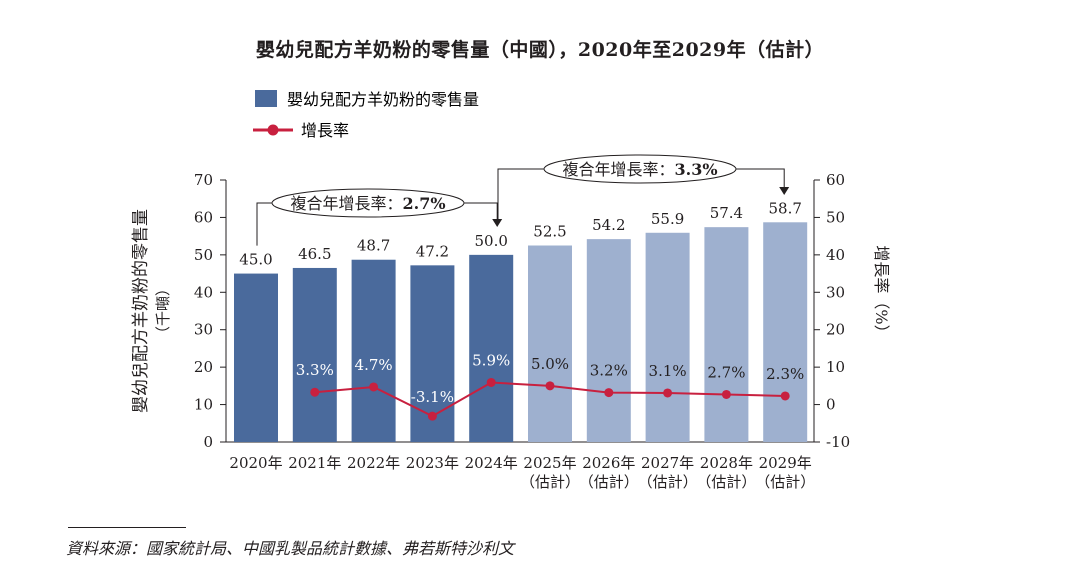 This screenshot has height=581, width=1080. Describe the element at coordinates (423, 203) in the screenshot. I see `cagr-value: 2.7%` at that location.